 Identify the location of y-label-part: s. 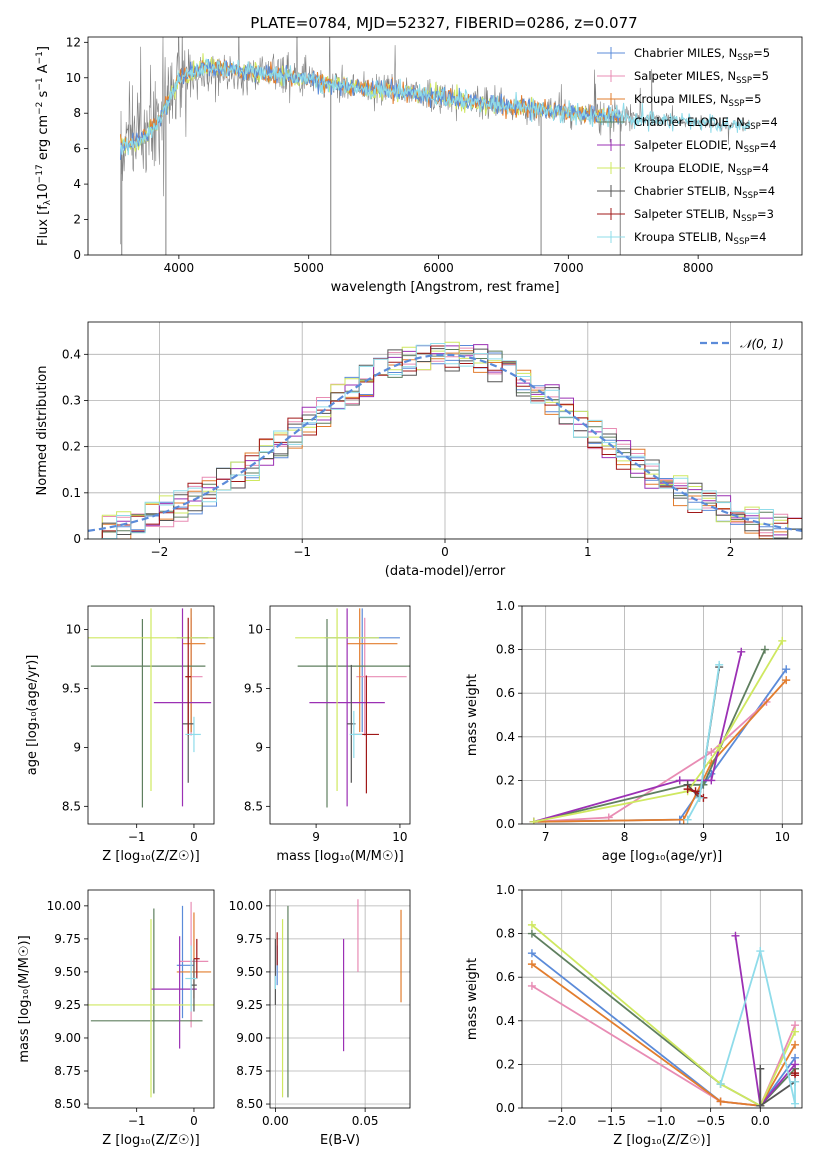
(43, 95).